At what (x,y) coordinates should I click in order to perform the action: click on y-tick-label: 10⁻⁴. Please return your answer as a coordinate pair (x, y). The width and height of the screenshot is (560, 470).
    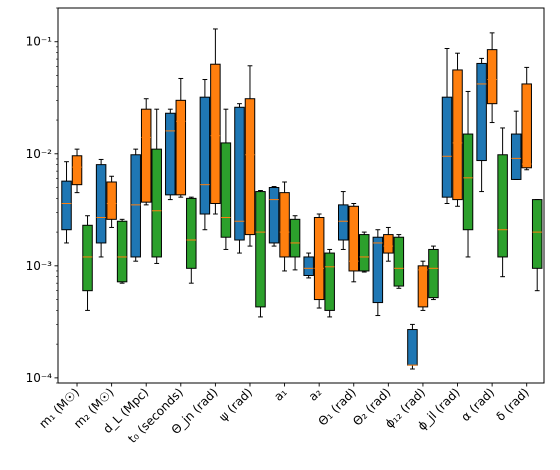
    Looking at the image, I should click on (39, 378).